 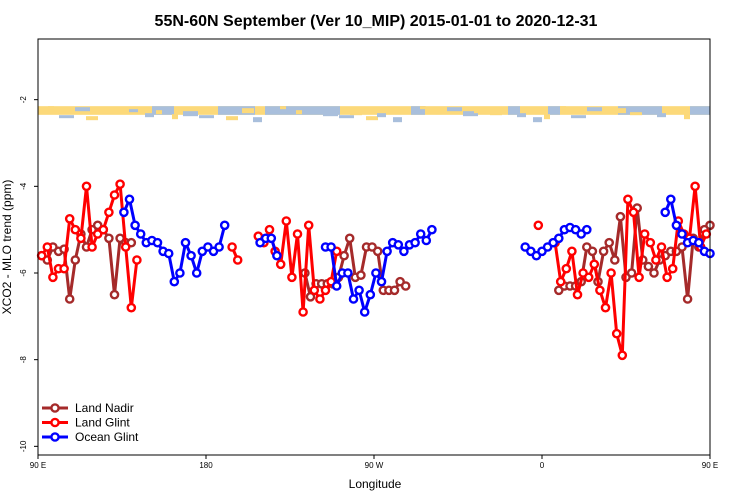 What do you see at coordinates (86, 423) in the screenshot?
I see `legend-item: Land Glint` at bounding box center [86, 423].